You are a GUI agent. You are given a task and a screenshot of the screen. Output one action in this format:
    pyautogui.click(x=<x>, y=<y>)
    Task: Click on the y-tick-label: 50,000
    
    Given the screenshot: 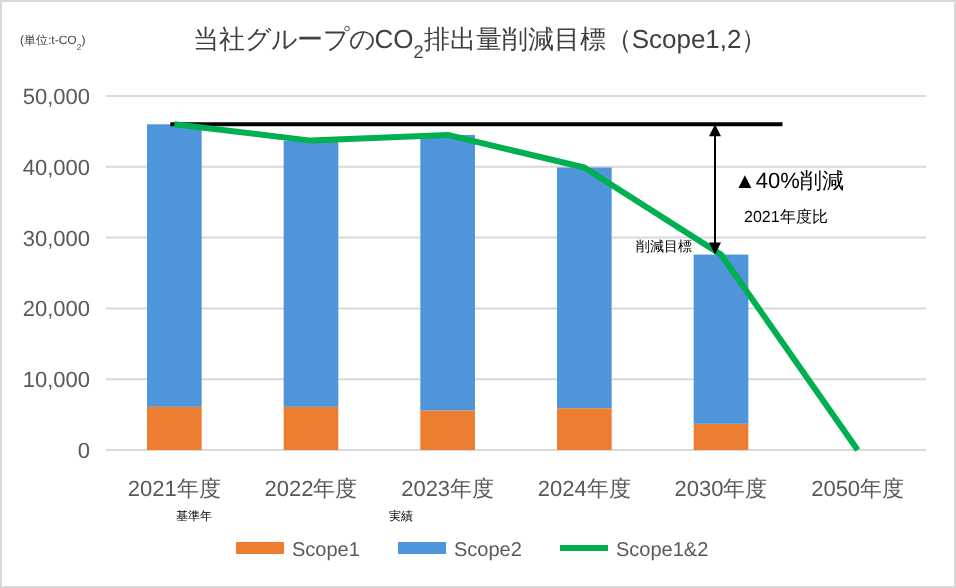 What is the action you would take?
    pyautogui.click(x=56, y=98)
    